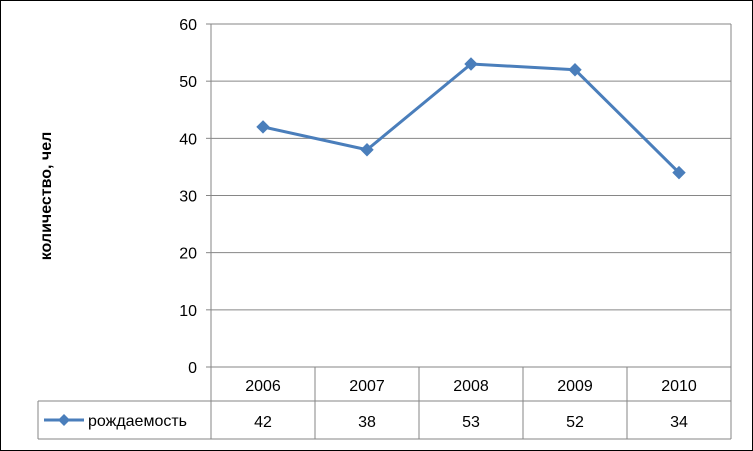 This screenshot has height=451, width=753. What do you see at coordinates (471, 386) in the screenshot?
I see `x-category-label: 2008` at bounding box center [471, 386].